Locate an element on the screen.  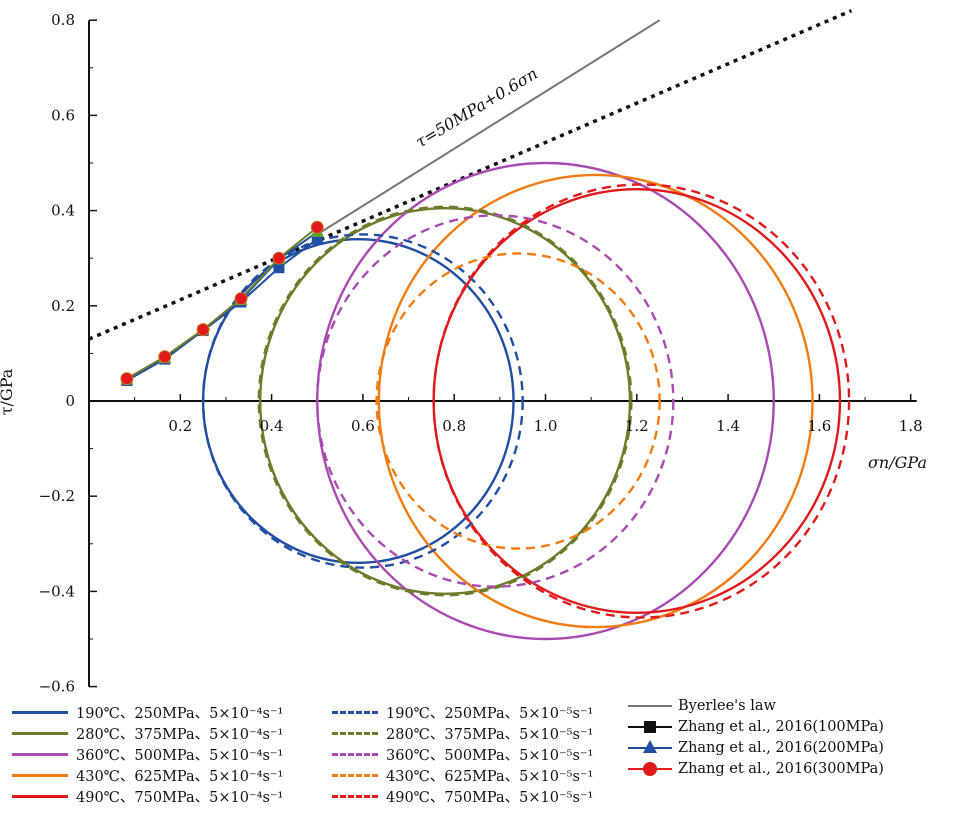
legend-item: 190℃、250MPa、5×10⁻⁵s⁻¹ is located at coordinates (459, 712).